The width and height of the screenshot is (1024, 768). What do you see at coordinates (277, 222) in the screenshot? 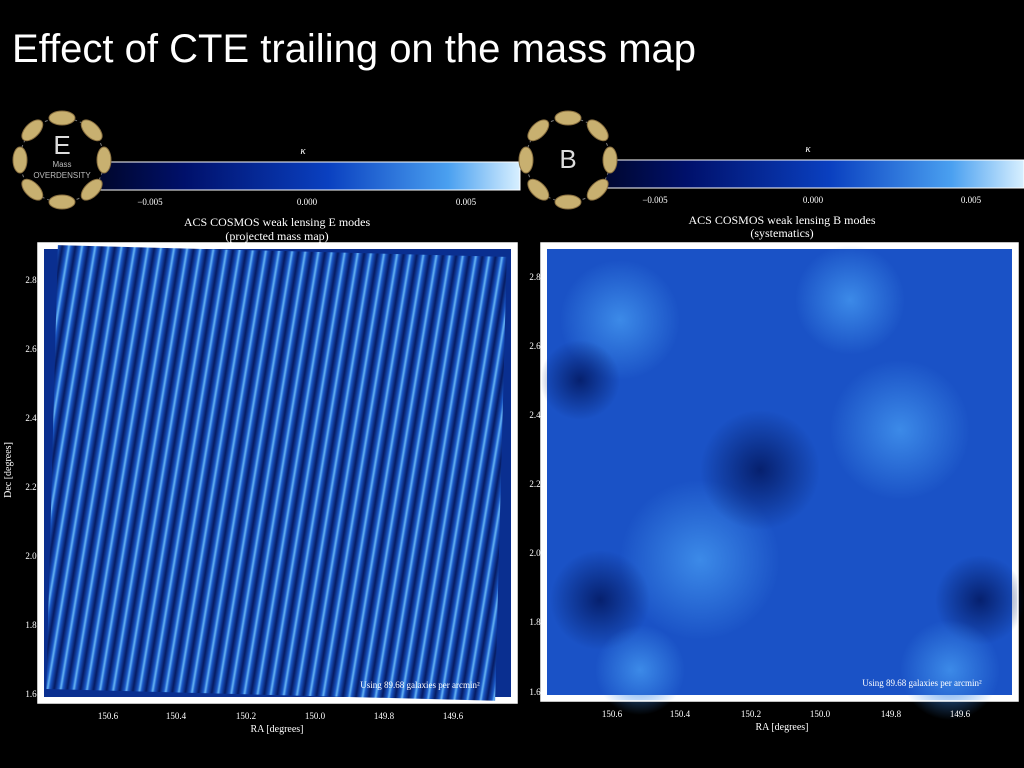
I see `plot-title: ACS COSMOS weak lensing E modes` at bounding box center [277, 222].